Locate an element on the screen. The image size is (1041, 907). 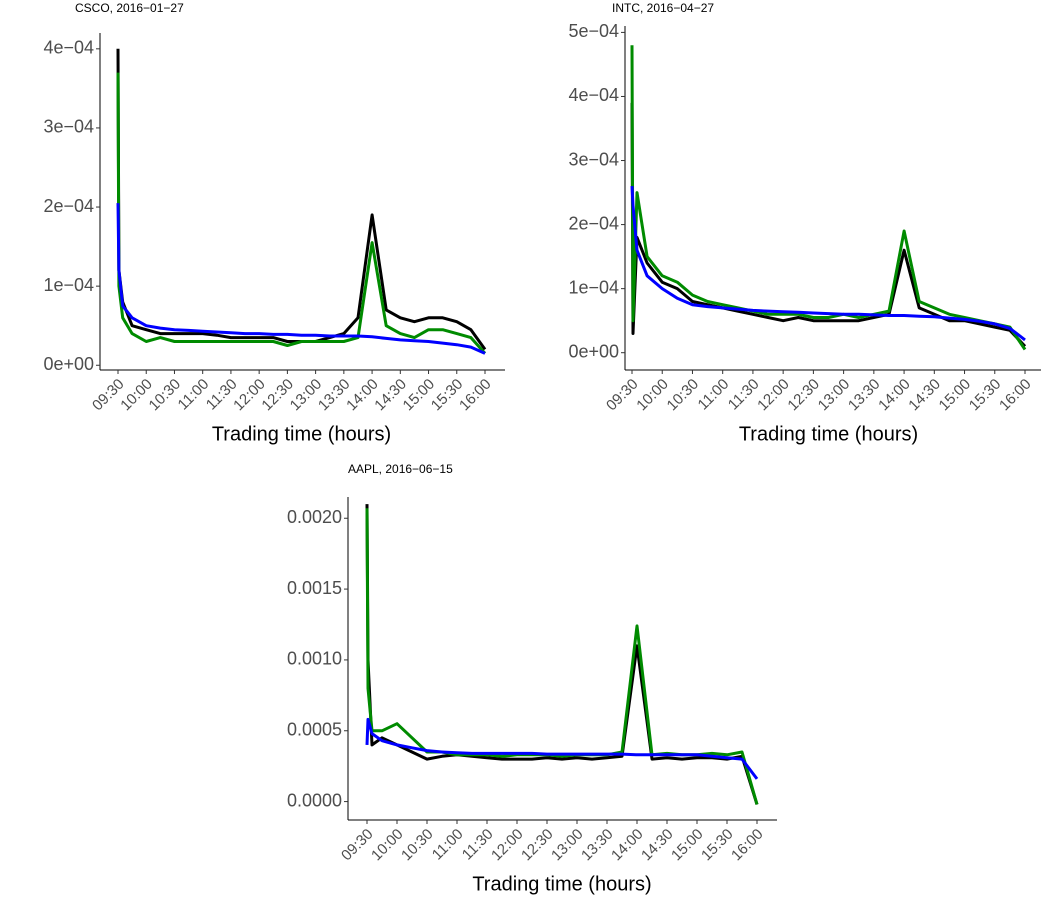
chart-title: CSCO, 2016−01−27 is located at coordinates (129, 8).